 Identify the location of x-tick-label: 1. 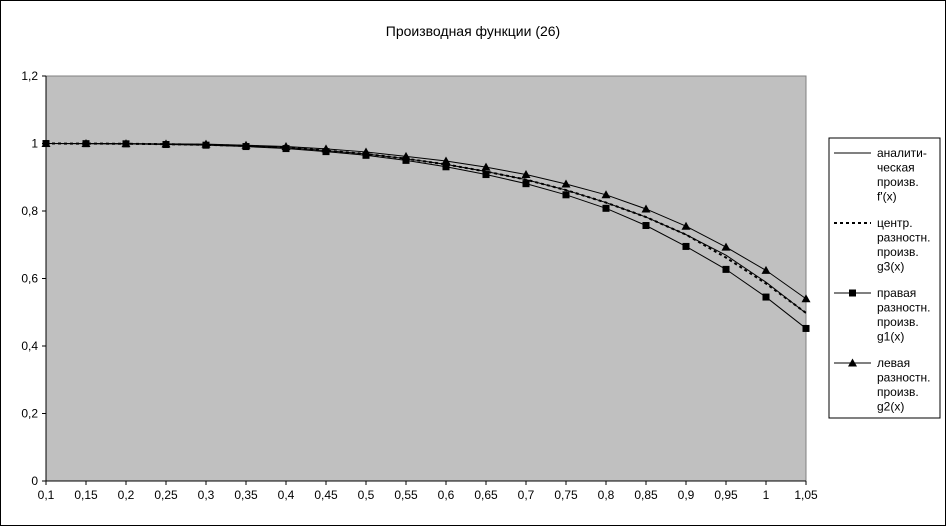
(766, 495).